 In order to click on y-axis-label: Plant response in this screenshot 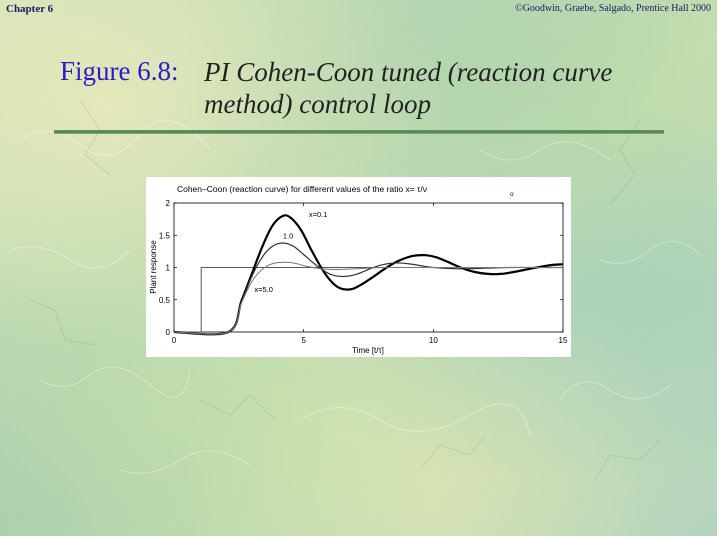, I will do `click(153, 267)`.